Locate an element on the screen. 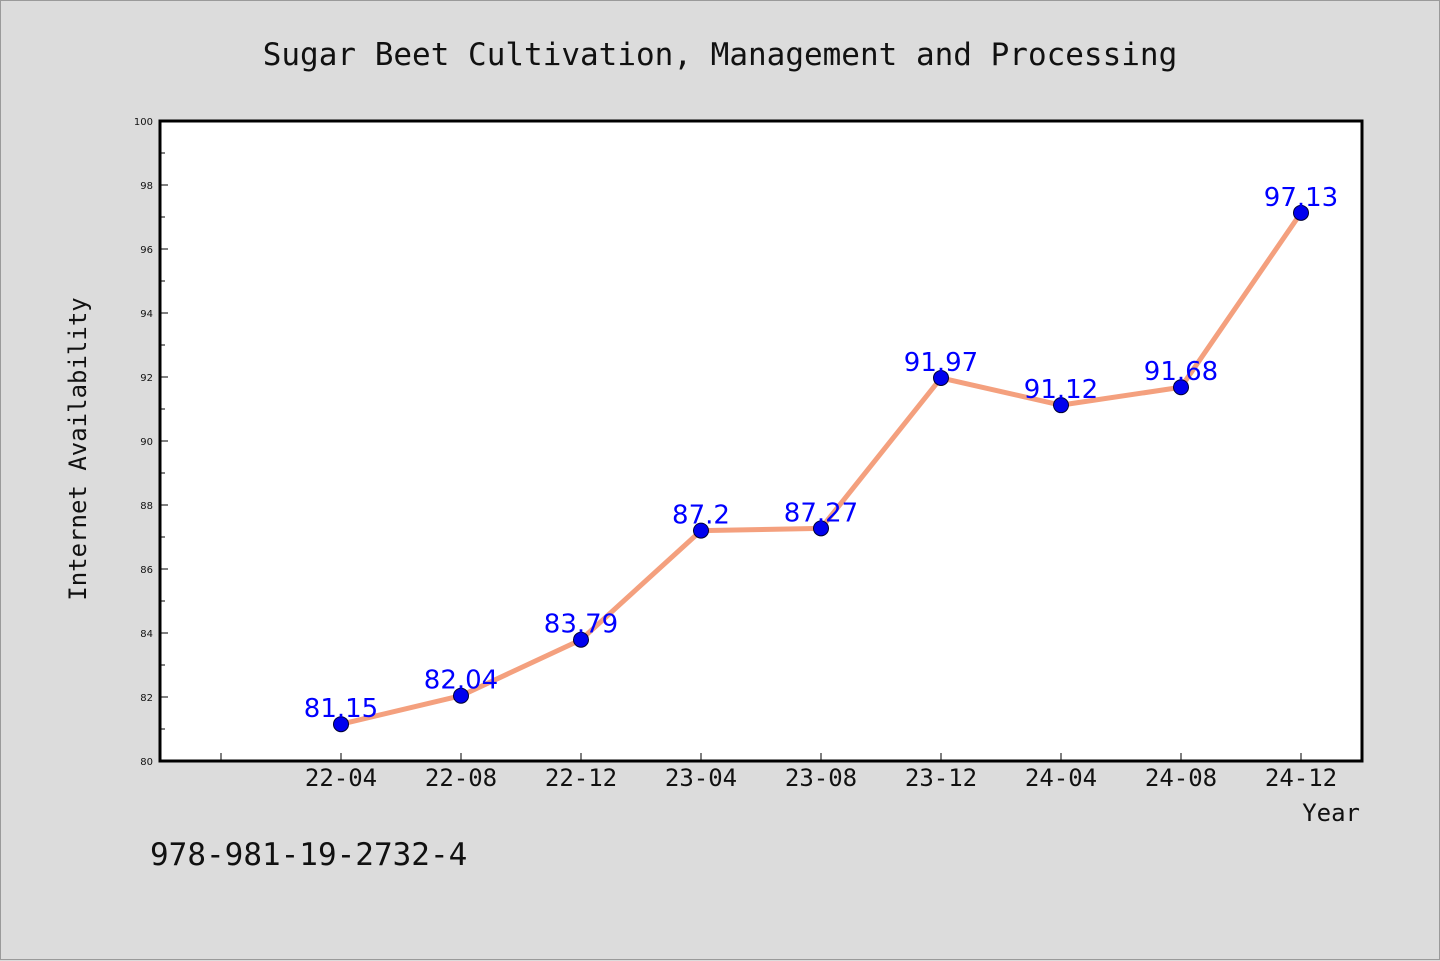  y-tick-label: 88 is located at coordinates (146, 506).